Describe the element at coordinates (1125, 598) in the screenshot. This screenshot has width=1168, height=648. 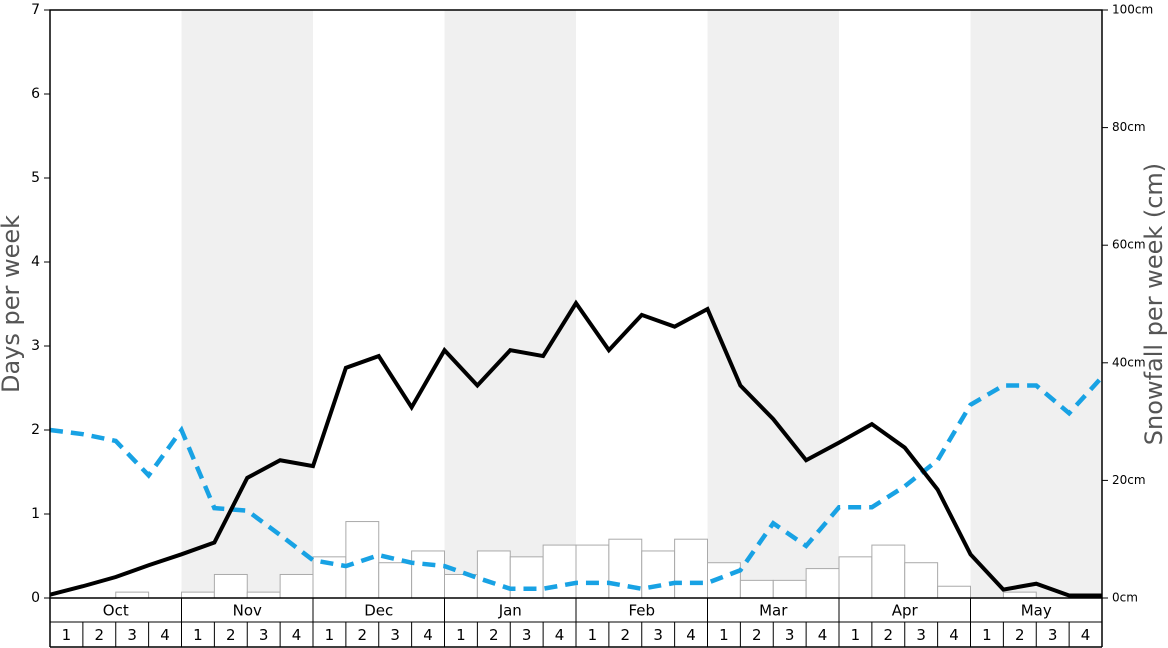
I see `y2-tick-label: 0cm` at that location.